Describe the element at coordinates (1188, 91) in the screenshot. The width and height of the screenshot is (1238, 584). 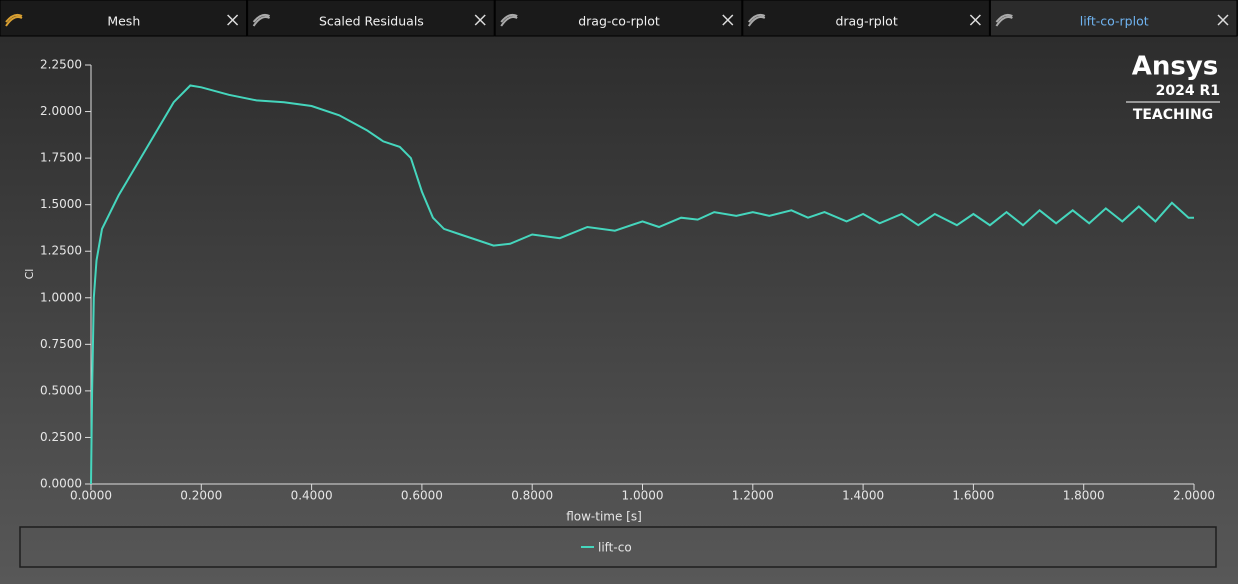
I see `logo-version: 2024 R1` at that location.